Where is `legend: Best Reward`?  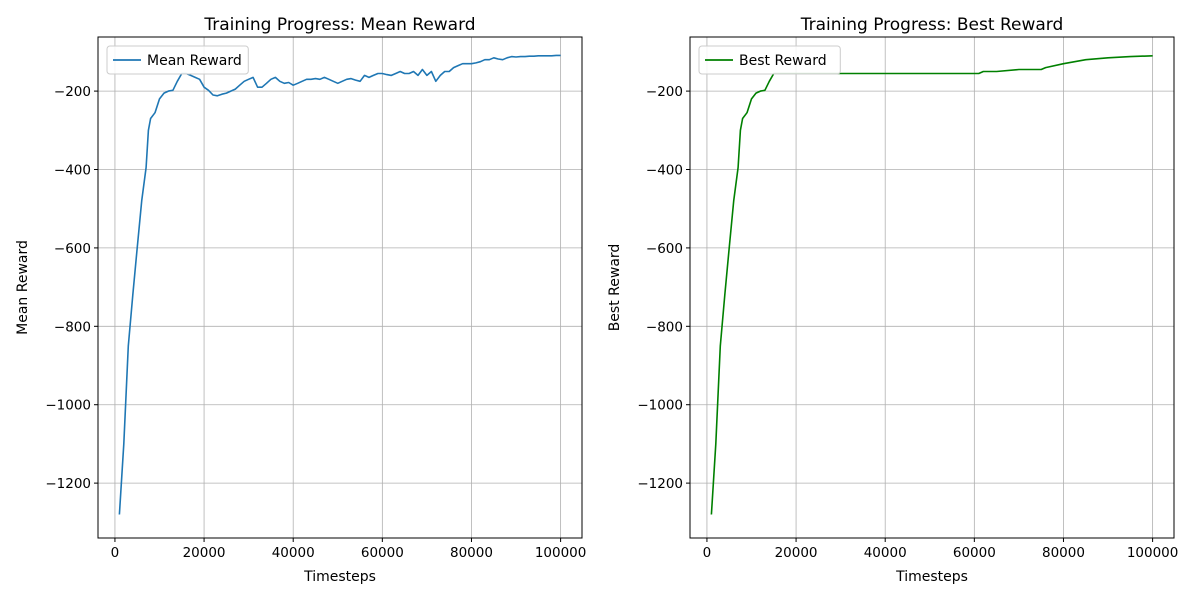
legend: Best Reward is located at coordinates (769, 60).